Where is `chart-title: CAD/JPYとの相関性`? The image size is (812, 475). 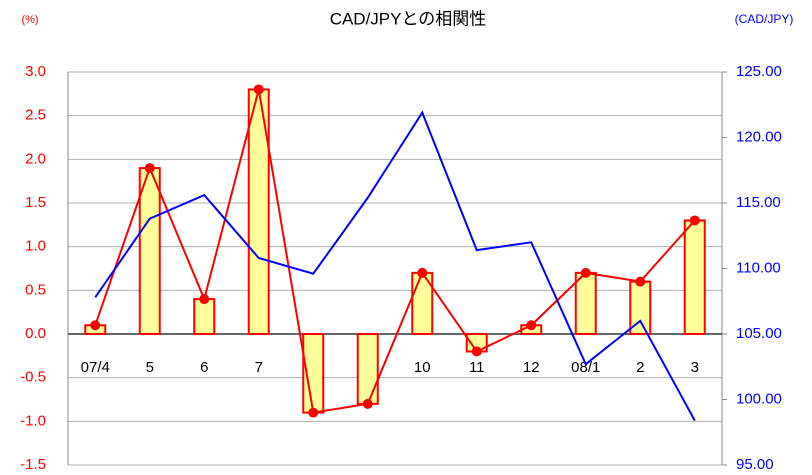 chart-title: CAD/JPYとの相関性 is located at coordinates (408, 18).